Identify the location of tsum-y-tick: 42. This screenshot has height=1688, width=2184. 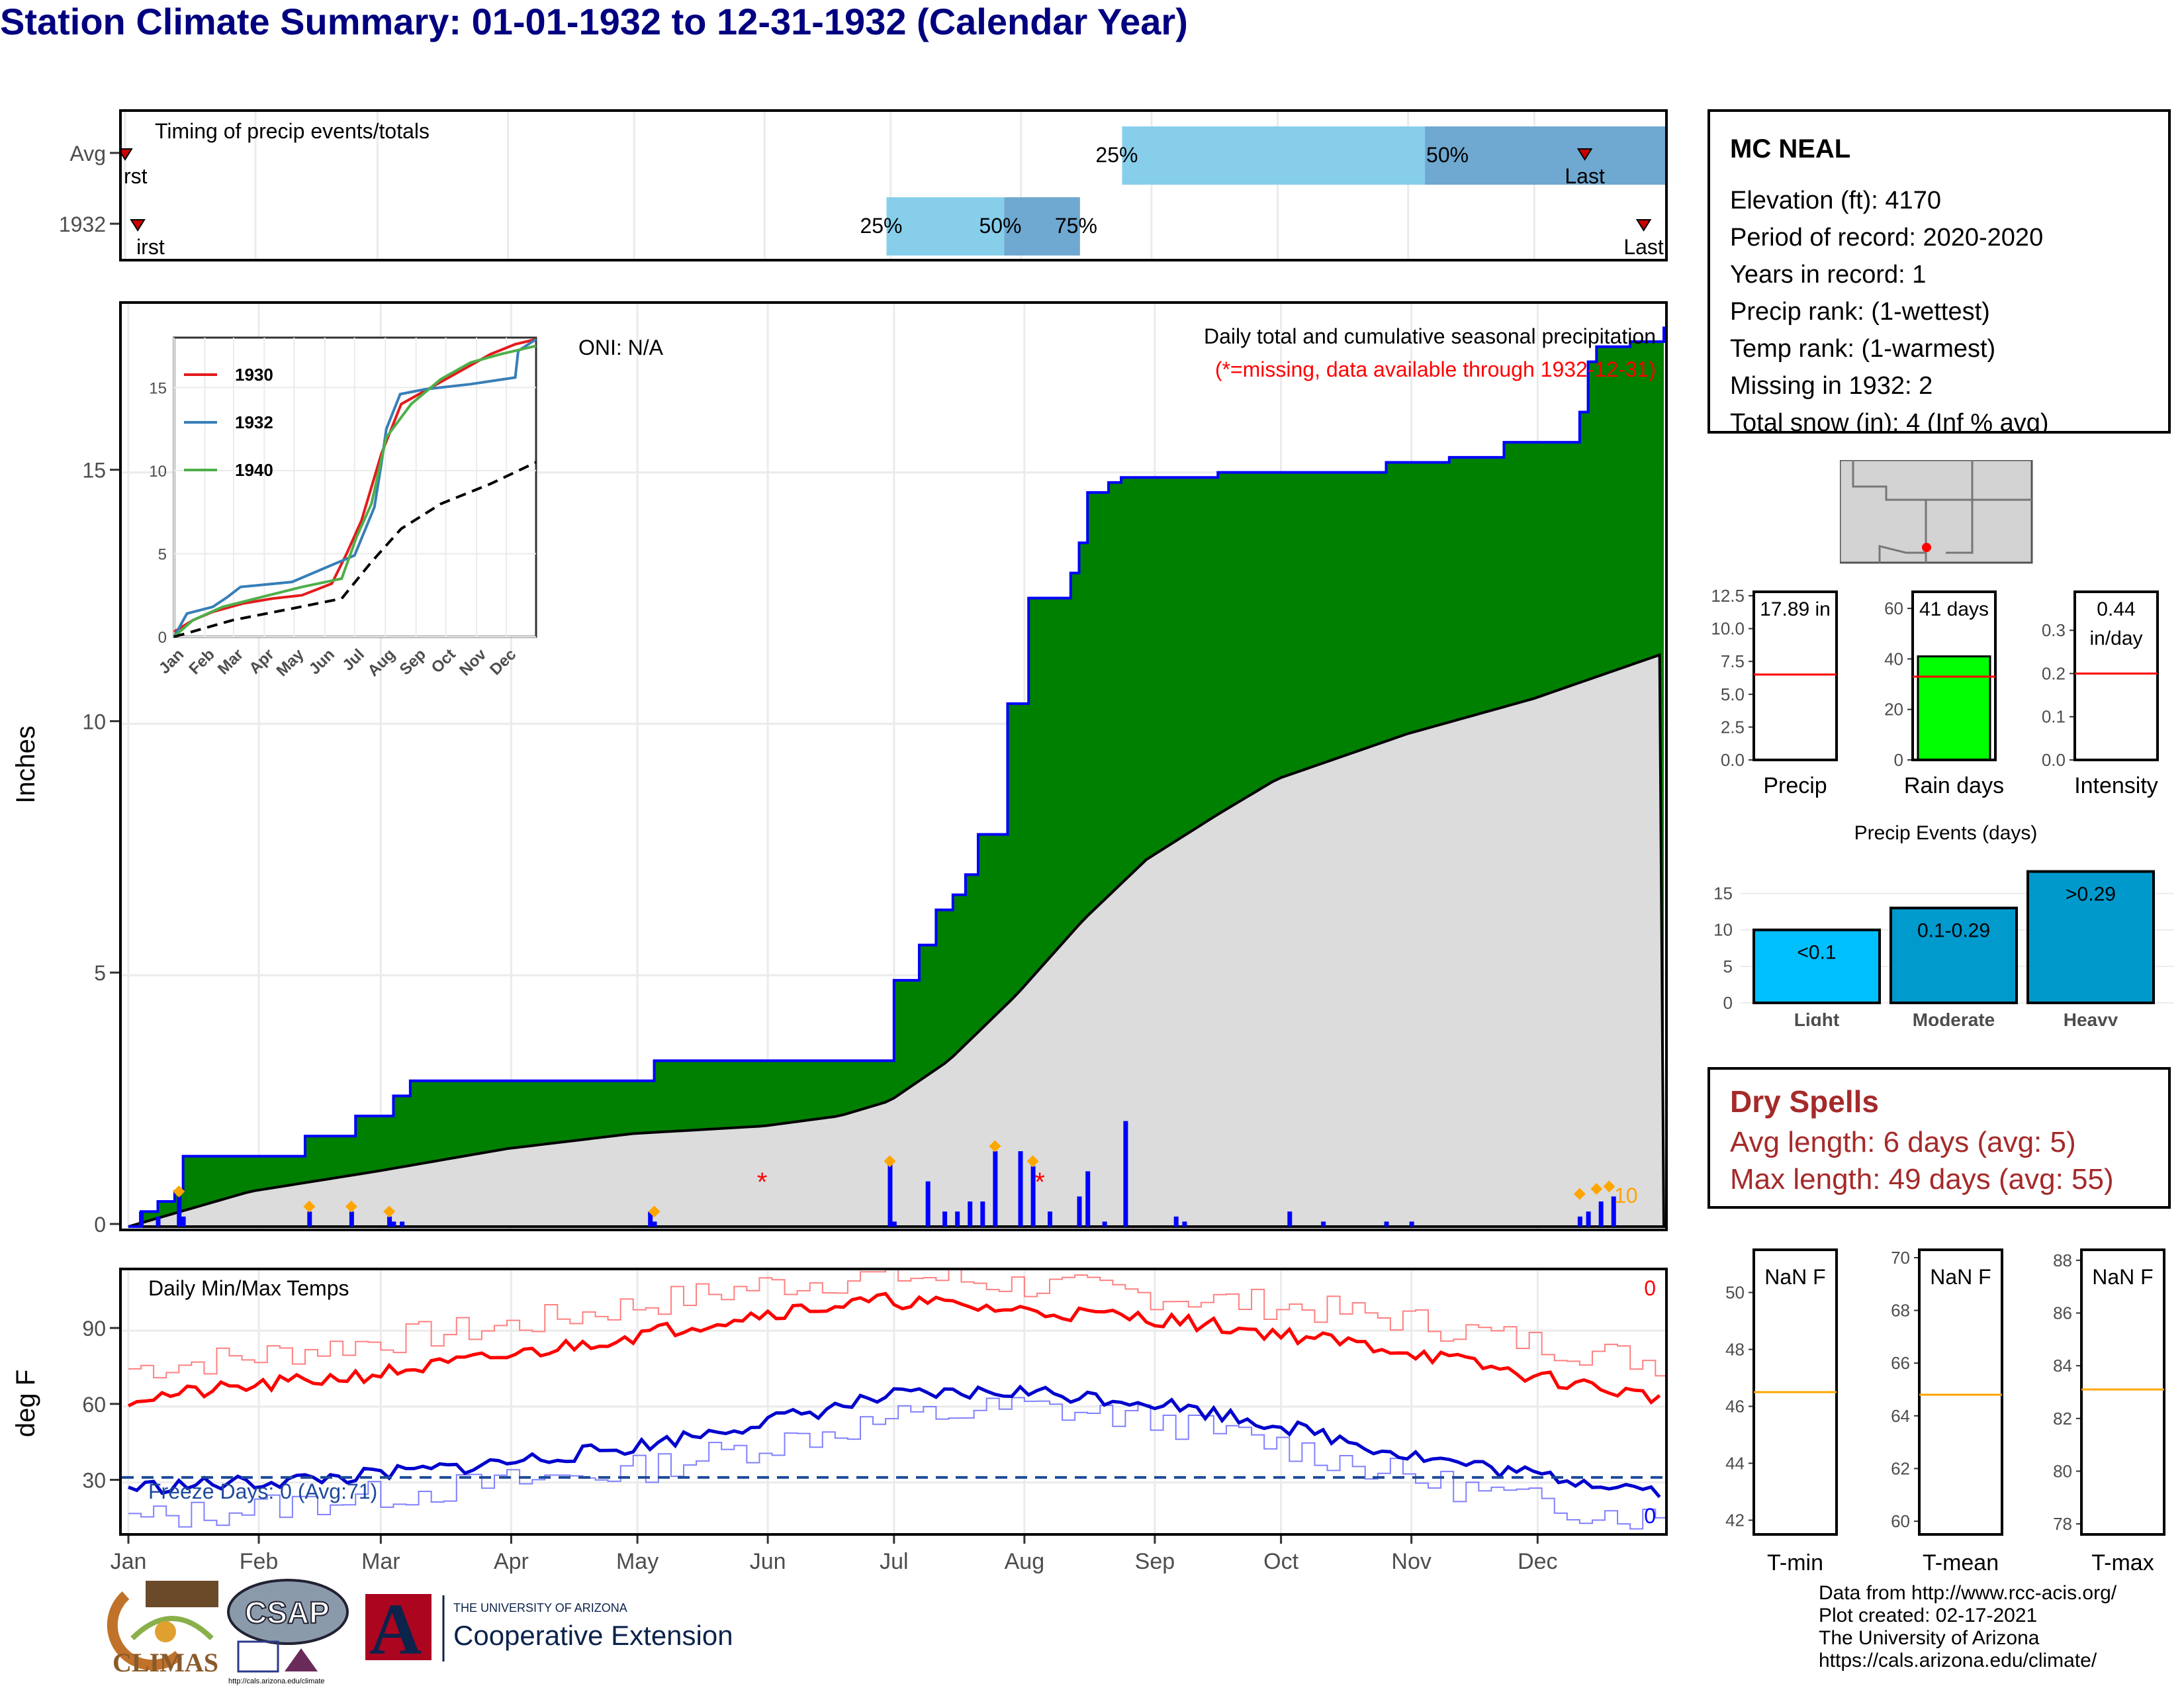
(1735, 1520).